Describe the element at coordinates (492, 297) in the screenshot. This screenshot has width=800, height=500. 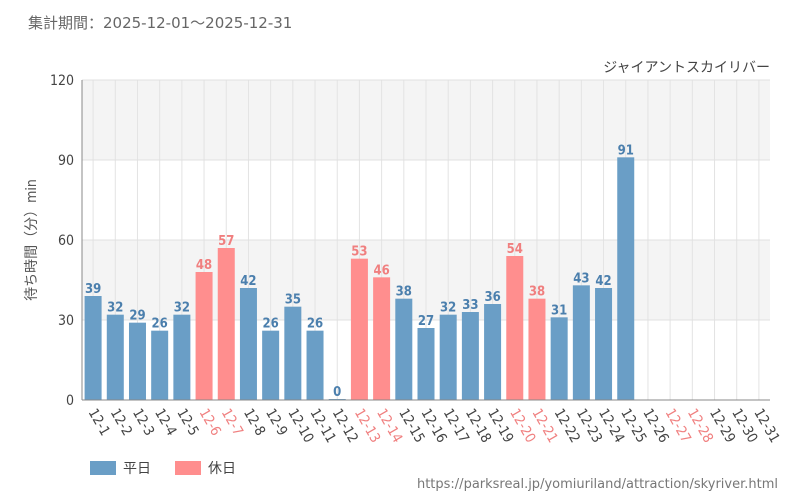
I see `bar-value-label: 36` at that location.